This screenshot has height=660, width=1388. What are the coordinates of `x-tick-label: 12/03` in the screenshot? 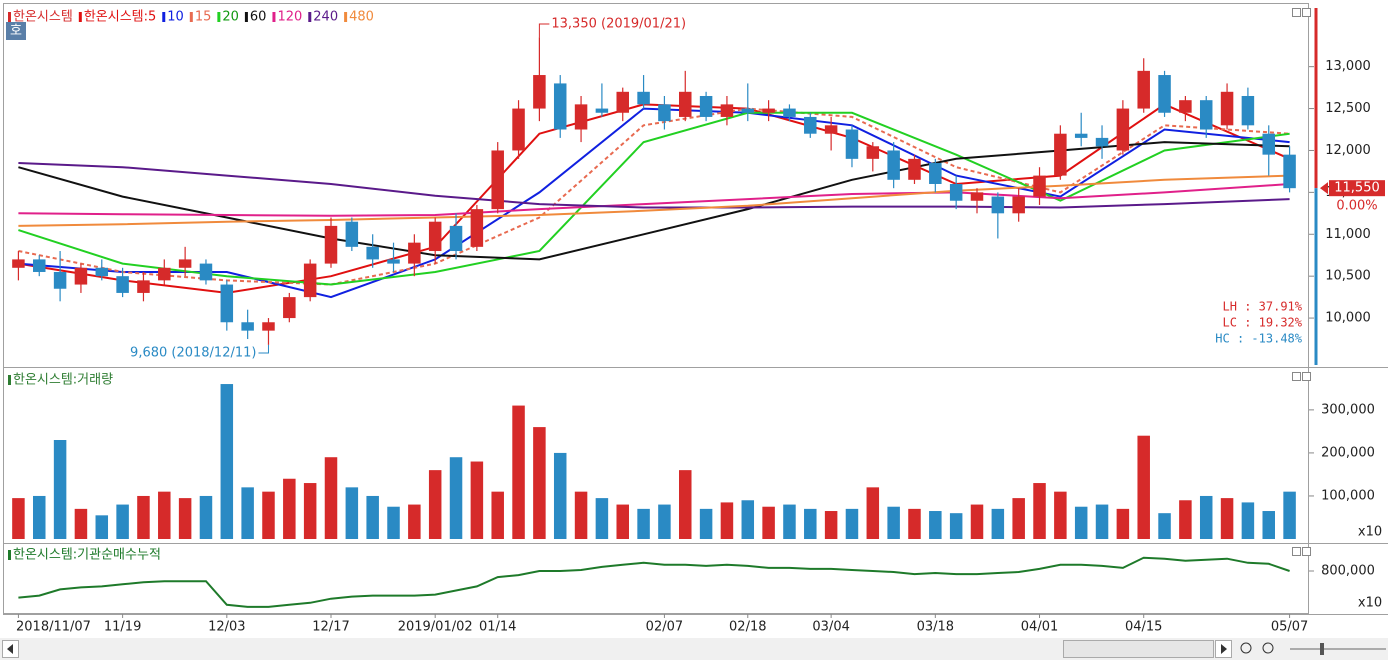 It's located at (226, 627).